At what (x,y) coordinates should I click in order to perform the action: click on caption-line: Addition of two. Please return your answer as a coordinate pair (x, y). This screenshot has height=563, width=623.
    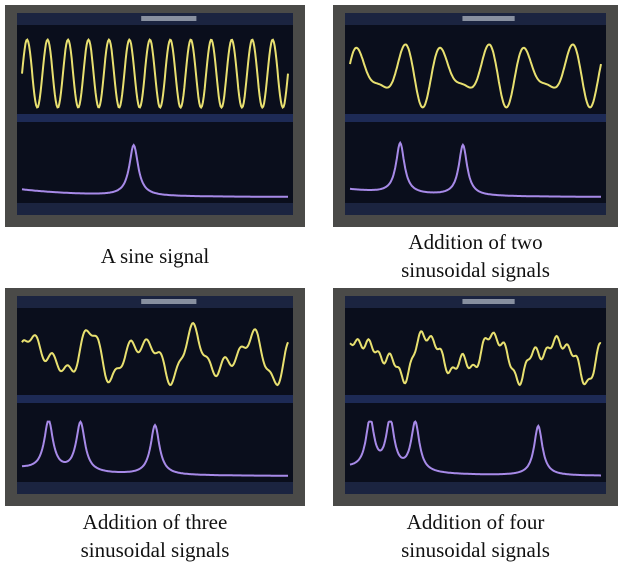
    Looking at the image, I should click on (475, 242).